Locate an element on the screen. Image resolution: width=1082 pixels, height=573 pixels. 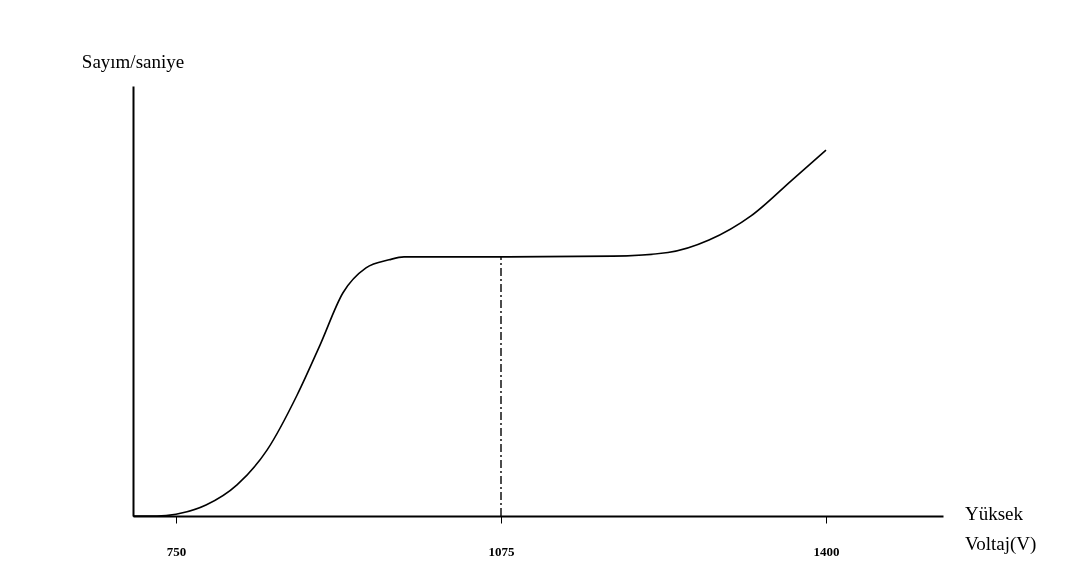
x-tick-label: 1400 is located at coordinates (826, 551).